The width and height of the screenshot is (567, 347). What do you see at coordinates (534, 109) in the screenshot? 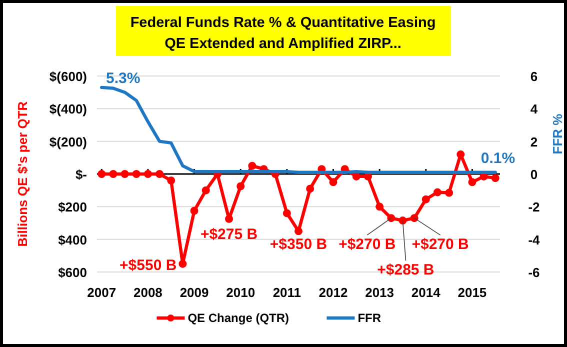
I see `y2-tick-label: 4` at bounding box center [534, 109].